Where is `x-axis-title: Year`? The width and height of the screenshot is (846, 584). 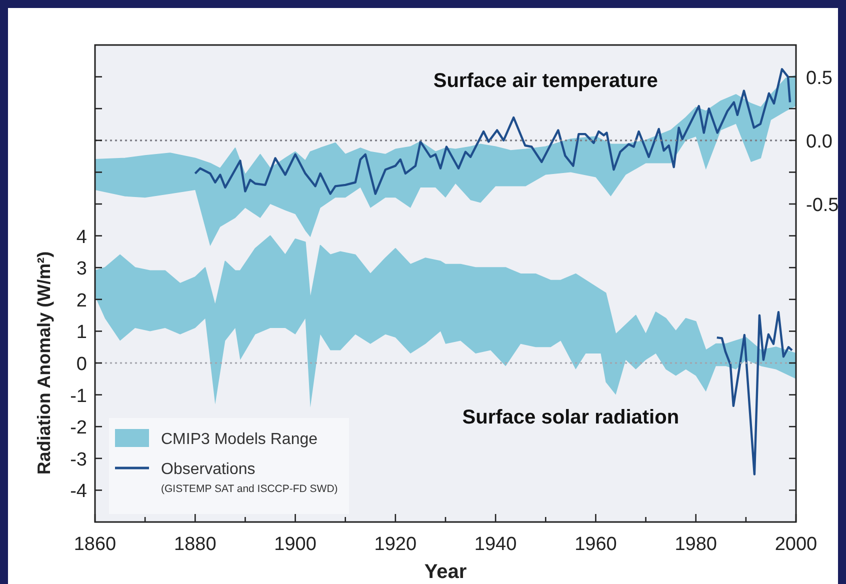 x-axis-title: Year is located at coordinates (445, 572).